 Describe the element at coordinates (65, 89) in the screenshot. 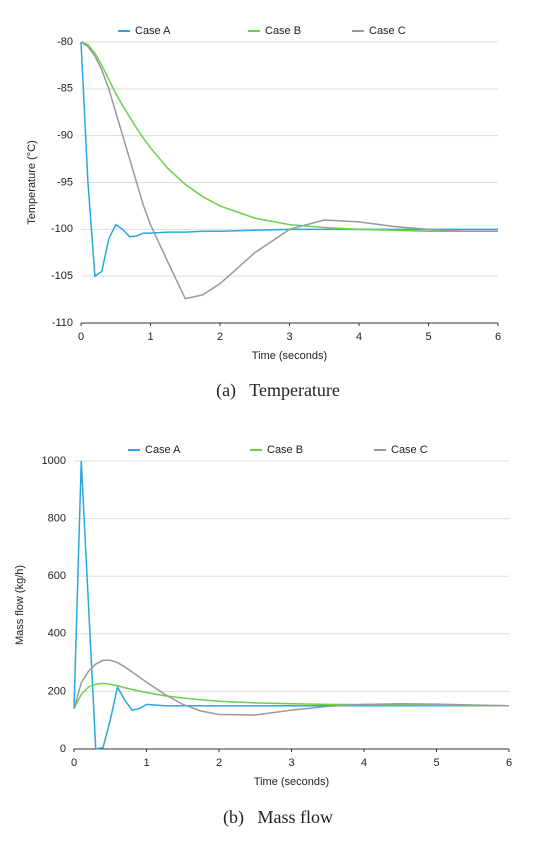

I see `y-tick-label: -85` at that location.